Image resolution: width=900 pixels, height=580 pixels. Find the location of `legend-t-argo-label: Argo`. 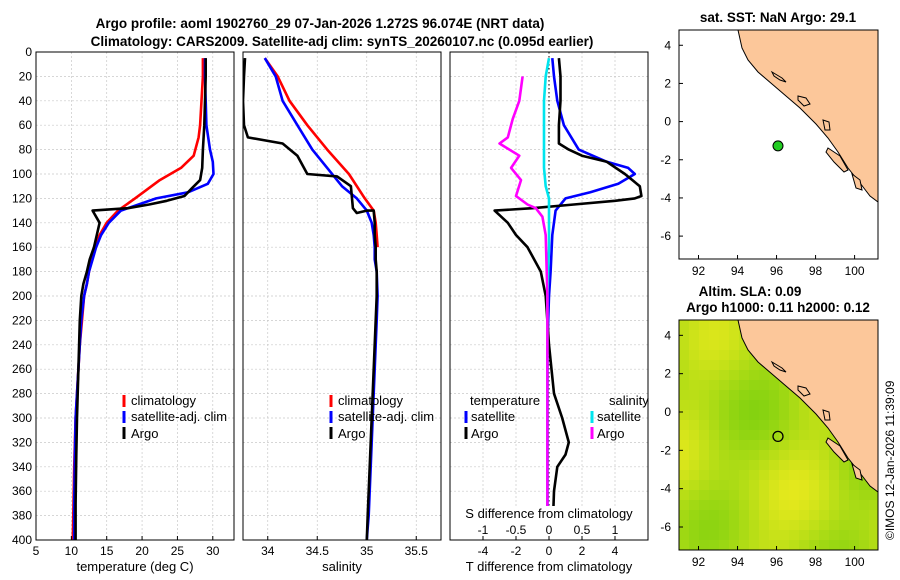

legend-t-argo-label: Argo is located at coordinates (484, 433).